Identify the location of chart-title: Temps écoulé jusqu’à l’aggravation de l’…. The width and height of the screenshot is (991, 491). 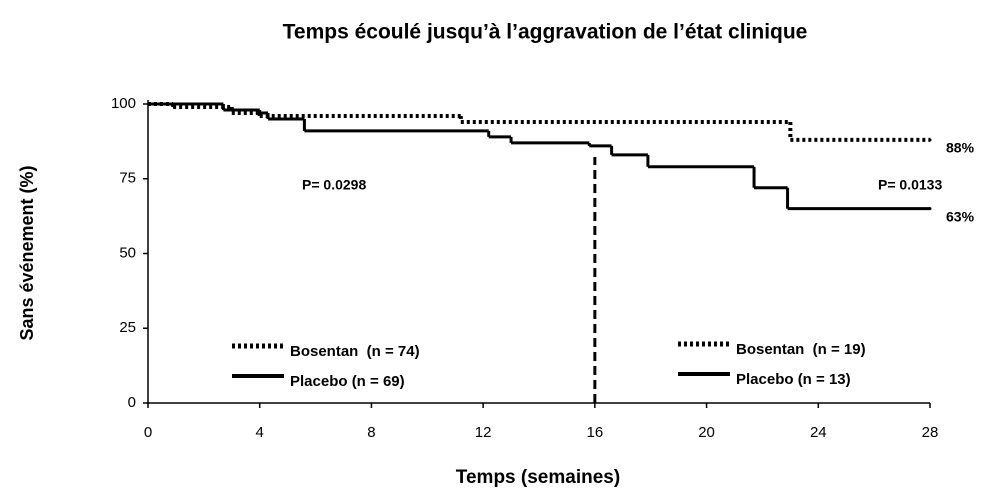
(545, 32).